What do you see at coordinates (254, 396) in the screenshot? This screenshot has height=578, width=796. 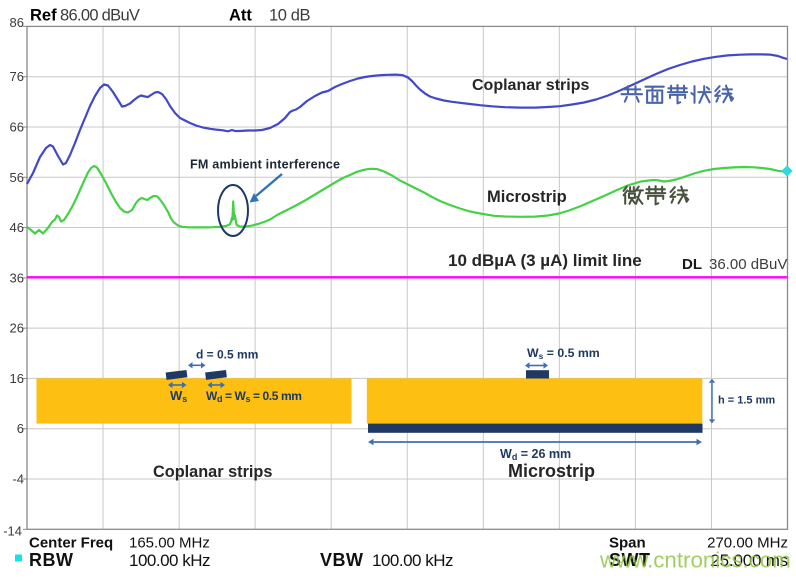 I see `svg-text: Wd = Ws = 0.5 mm` at bounding box center [254, 396].